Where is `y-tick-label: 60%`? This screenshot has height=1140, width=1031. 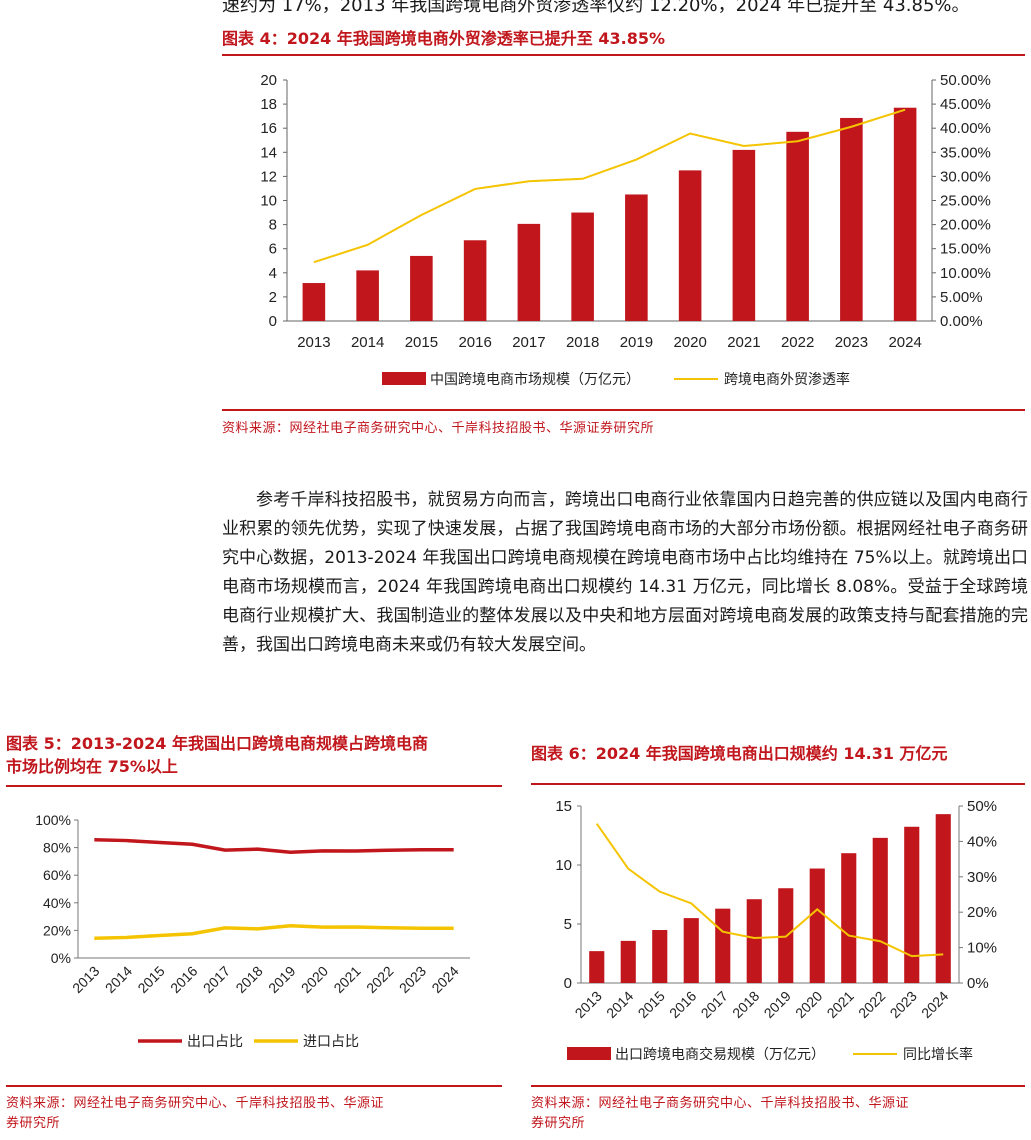
y-tick-label: 60% is located at coordinates (57, 875).